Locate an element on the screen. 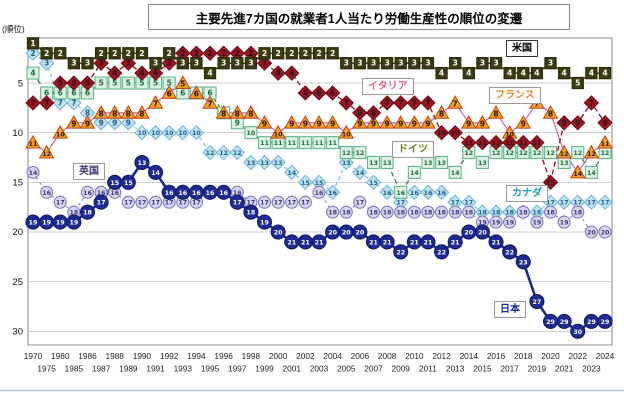 Image resolution: width=624 pixels, height=400 pixels. data-point-canada-1992: 10 is located at coordinates (169, 132).